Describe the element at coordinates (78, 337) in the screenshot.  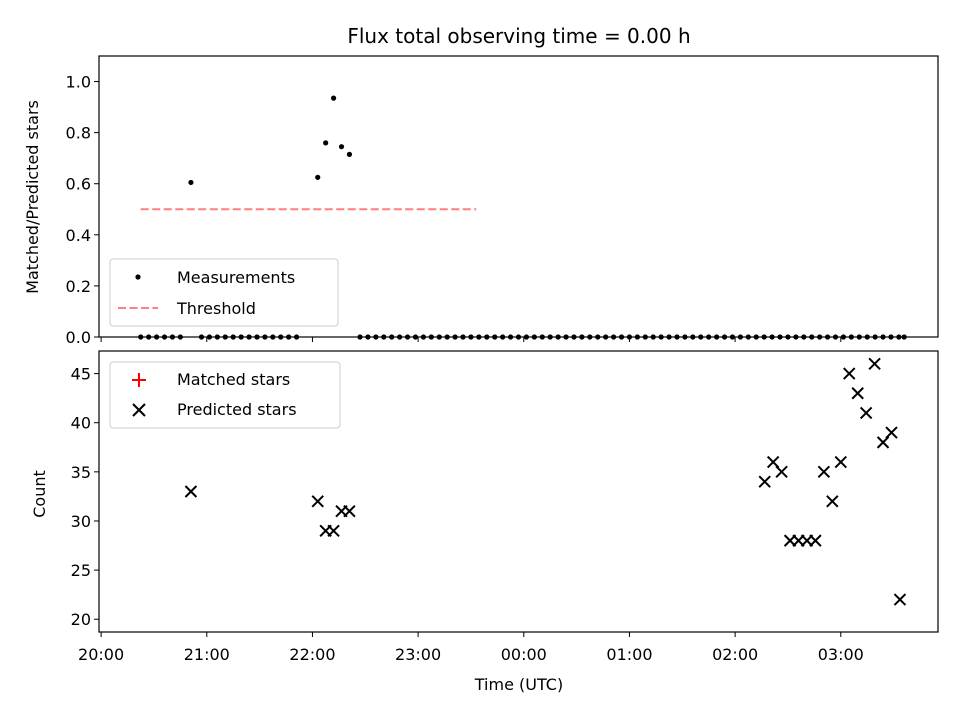
I see `ratio-y-tick-label: 0.0` at that location.